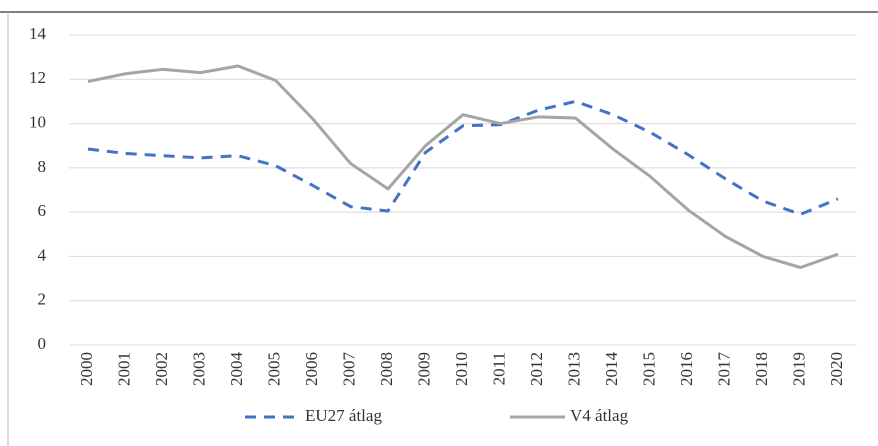 The image size is (878, 446). What do you see at coordinates (42, 210) in the screenshot?
I see `y-tick-label: 6` at bounding box center [42, 210].